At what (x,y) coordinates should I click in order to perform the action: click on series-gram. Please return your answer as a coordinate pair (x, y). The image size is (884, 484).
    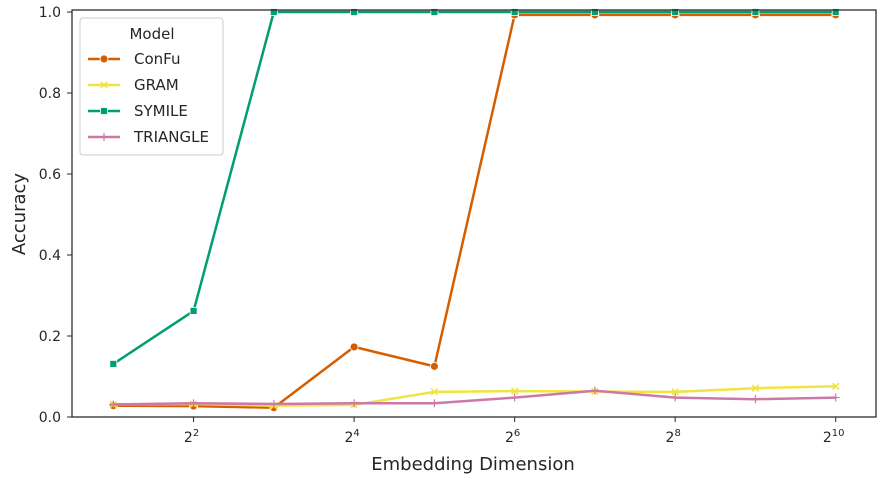
    Looking at the image, I should click on (474, 396).